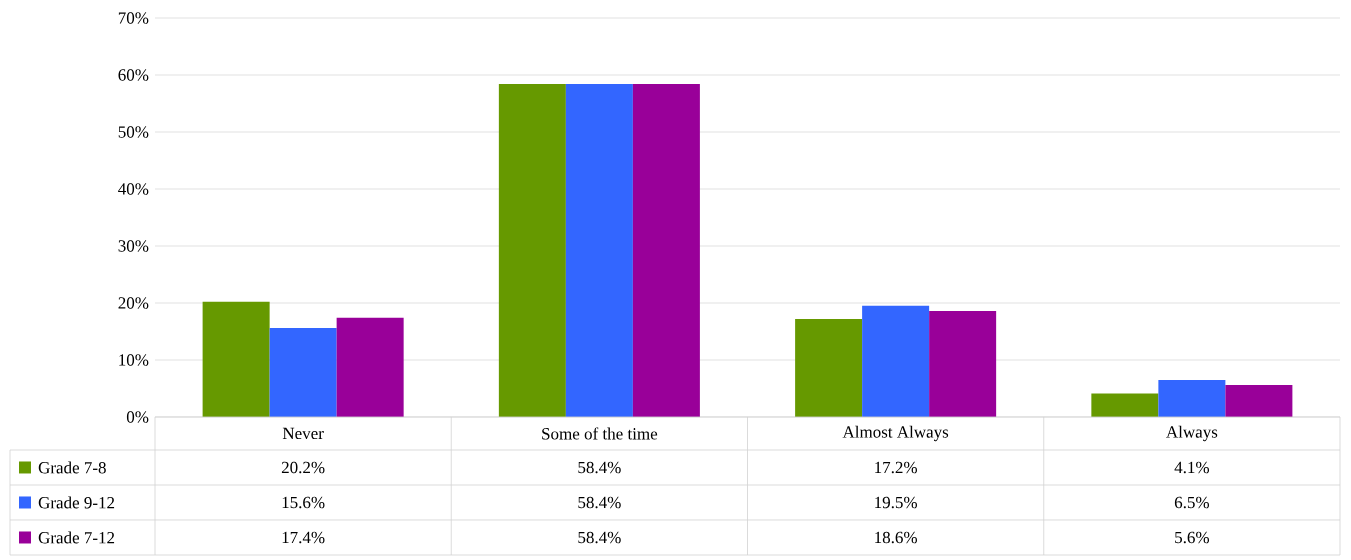  What do you see at coordinates (133, 132) in the screenshot?
I see `y-tick-label: 50%` at bounding box center [133, 132].